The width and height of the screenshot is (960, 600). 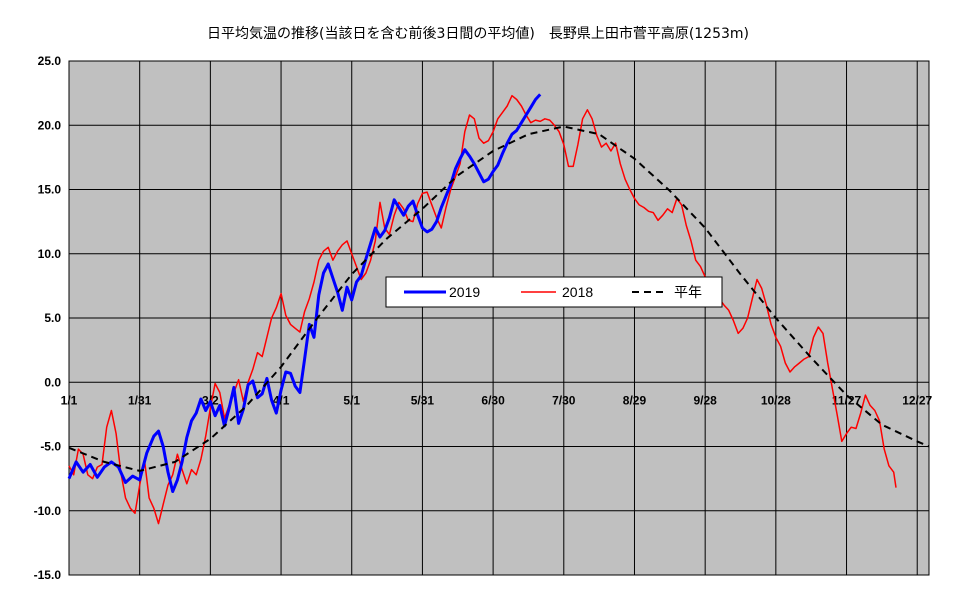 I want to click on legend-label-2018: 2018, so click(x=577, y=292).